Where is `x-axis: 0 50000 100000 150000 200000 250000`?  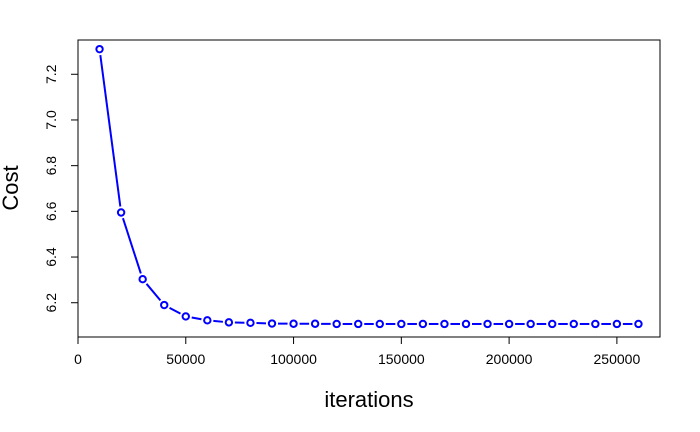 x-axis: 0 50000 100000 150000 200000 250000 is located at coordinates (357, 351).